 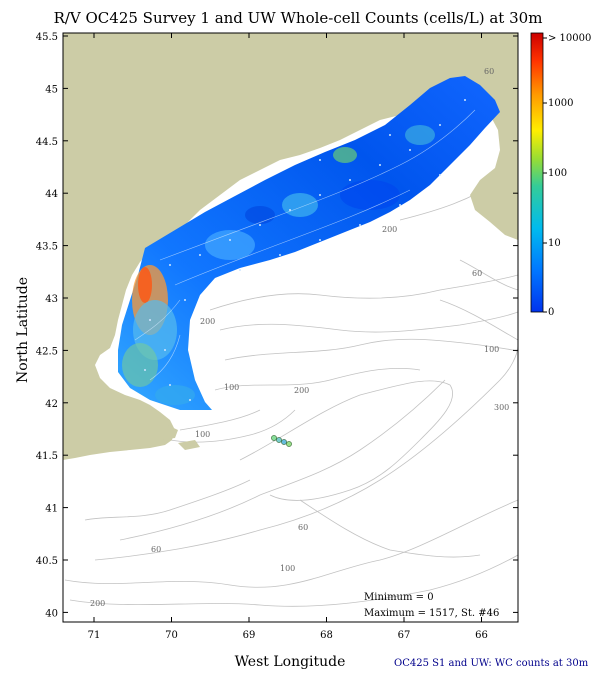 What do you see at coordinates (551, 312) in the screenshot?
I see `colorbar-label: 0` at bounding box center [551, 312].